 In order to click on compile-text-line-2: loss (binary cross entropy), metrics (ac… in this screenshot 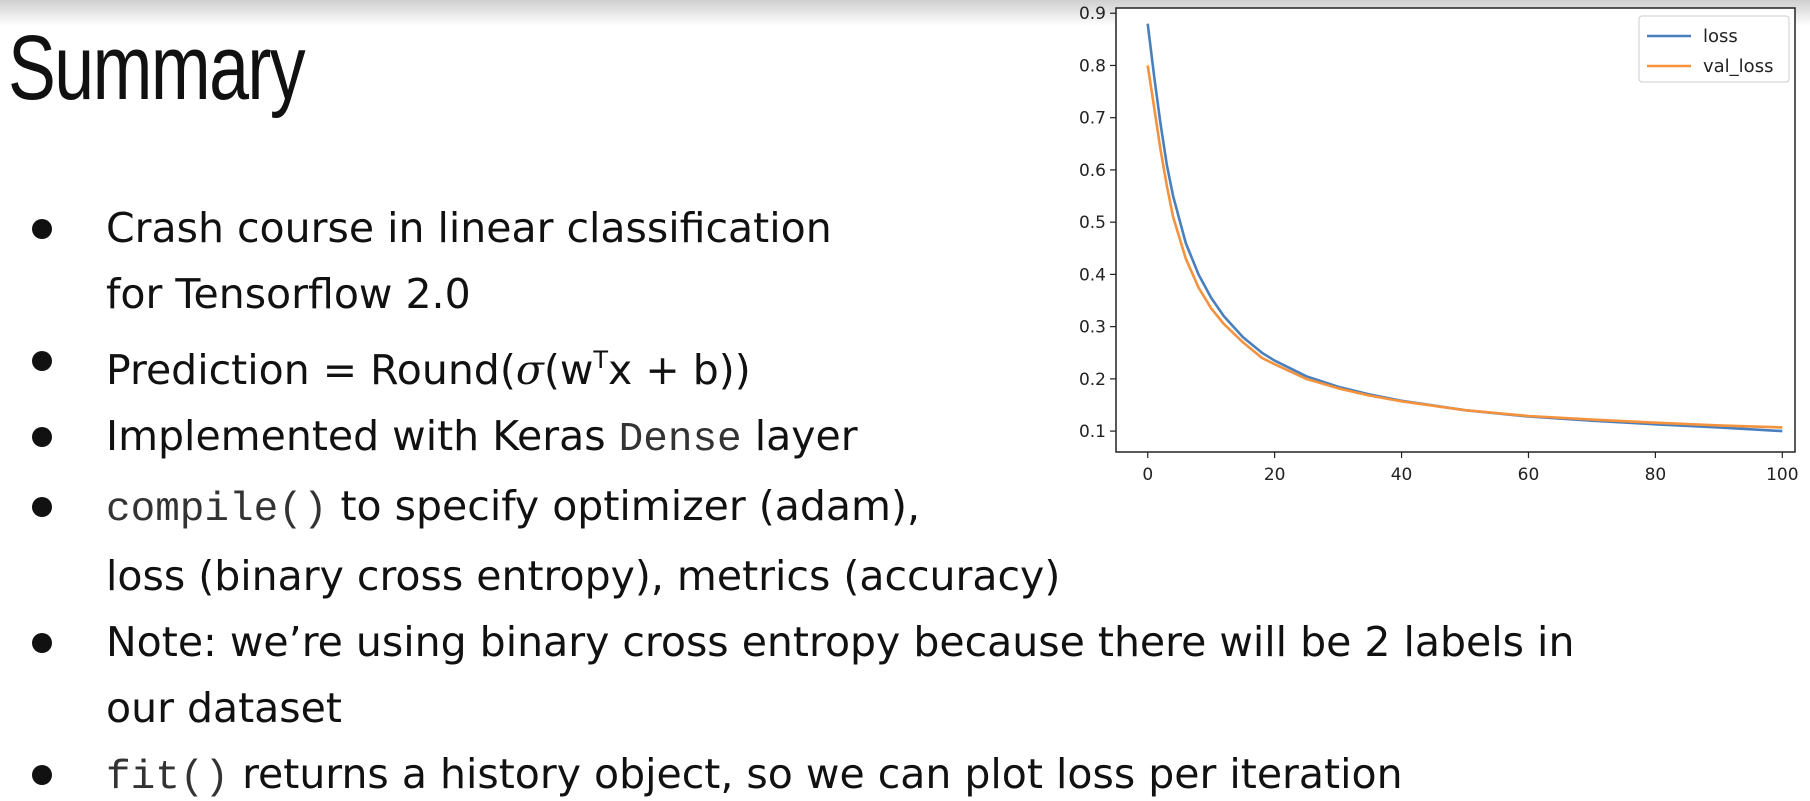, I will do `click(583, 576)`.